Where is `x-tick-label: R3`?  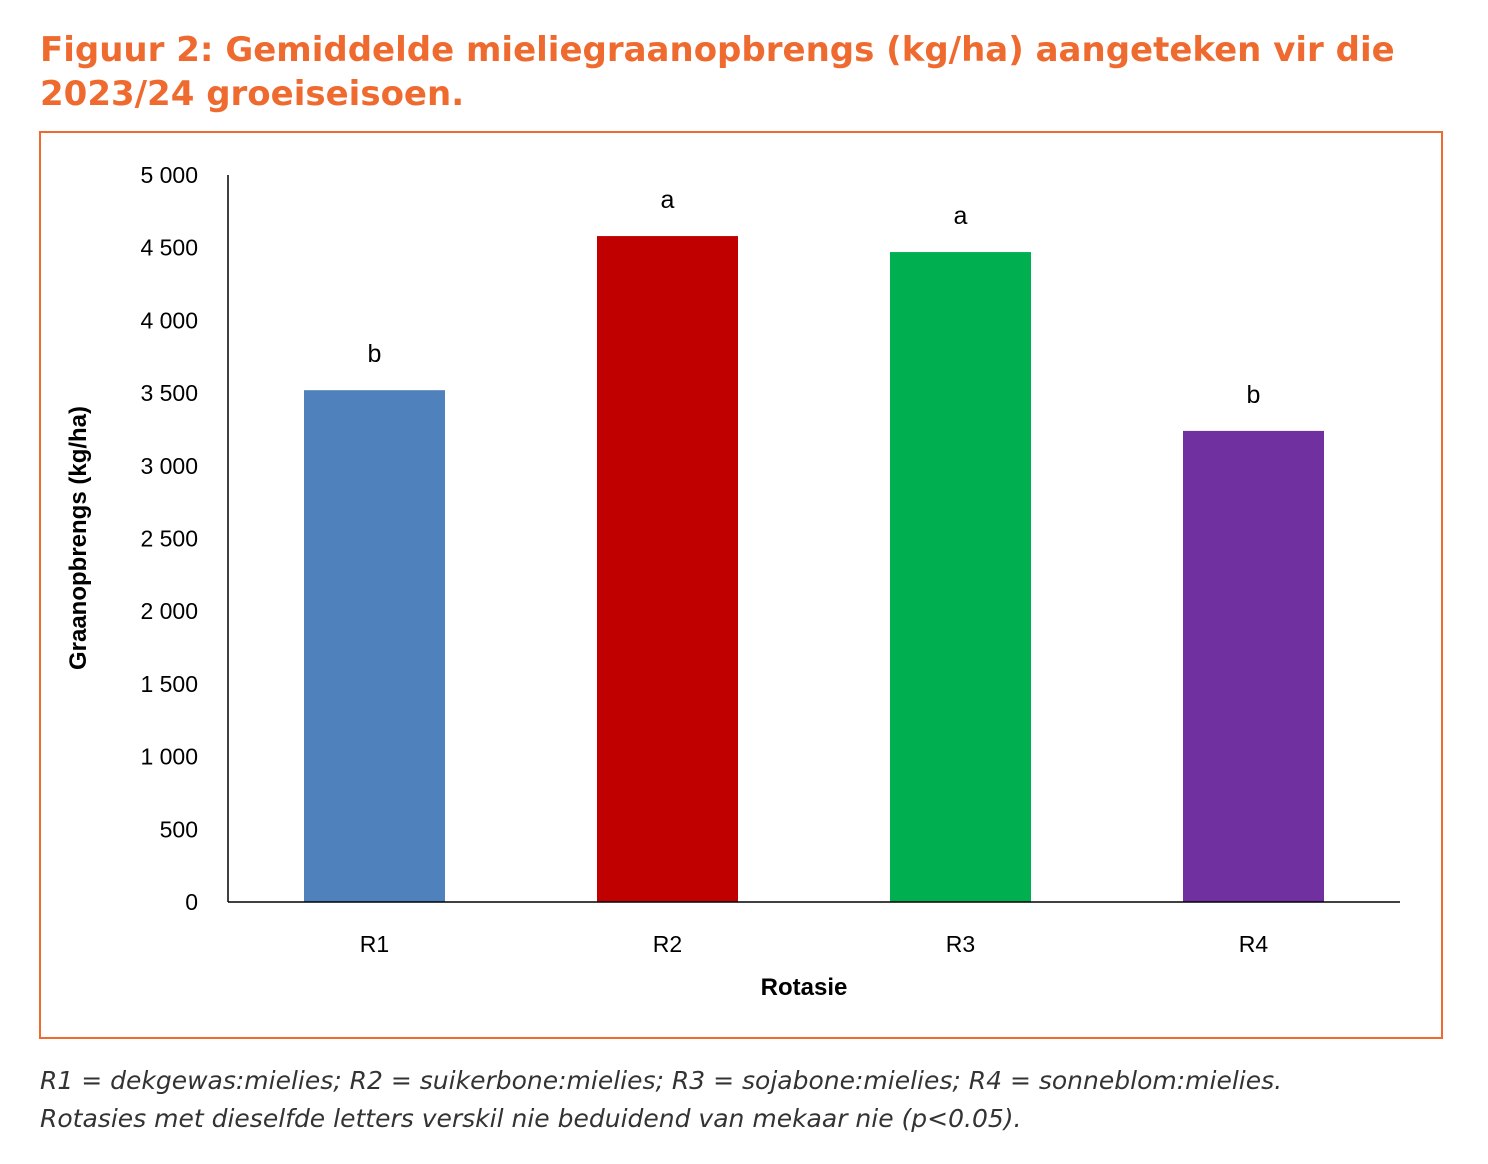 x-tick-label: R3 is located at coordinates (960, 944).